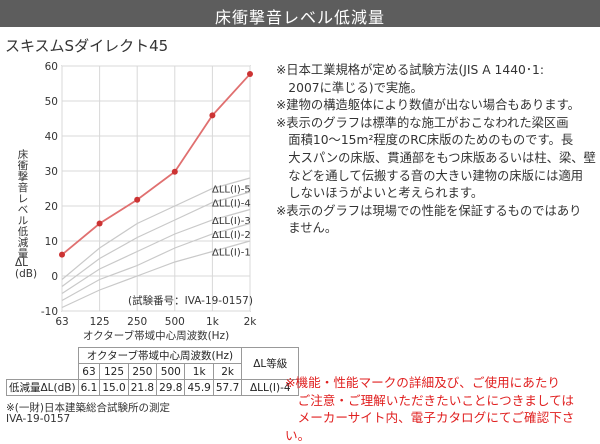  Describe the element at coordinates (26, 274) in the screenshot. I see `y-axis-unit-db: (dB)` at that location.